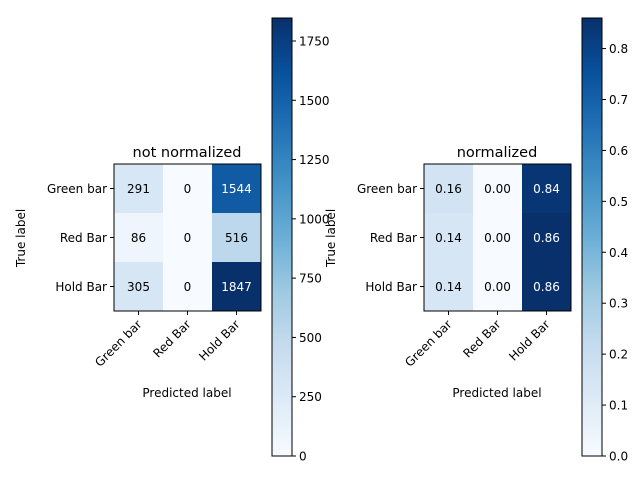 This screenshot has height=484, width=640. I want to click on chart-title: not normalized, so click(187, 153).